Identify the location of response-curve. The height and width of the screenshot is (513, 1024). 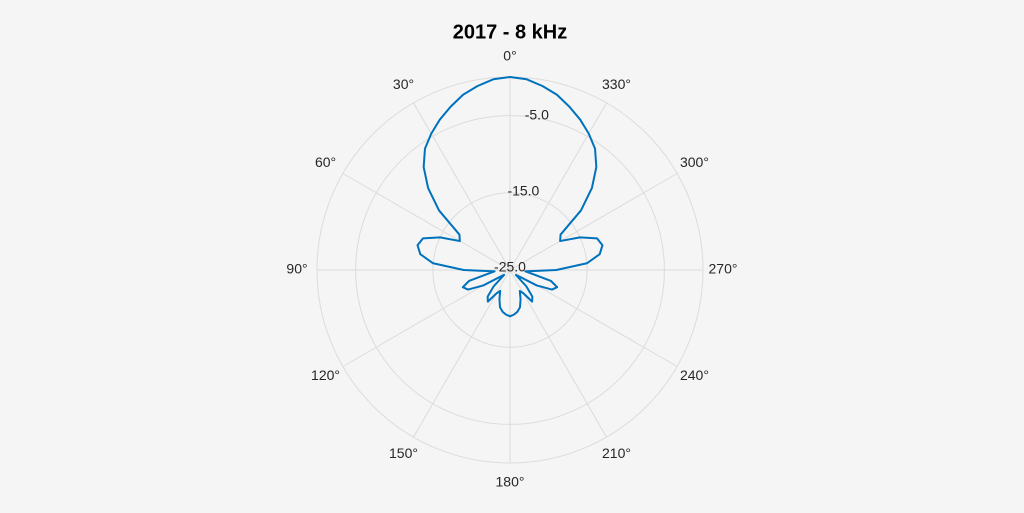
(510, 197).